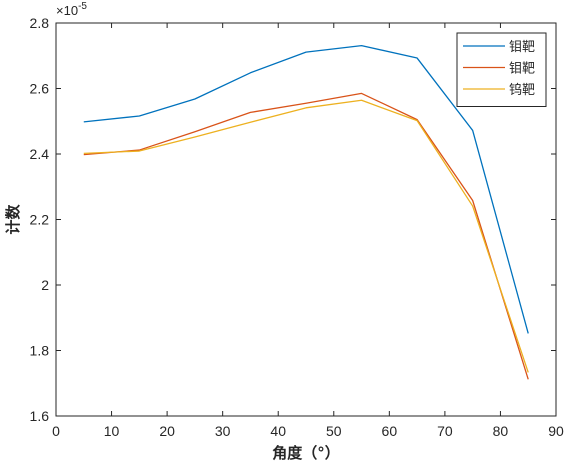  I want to click on y-exponent-base: ×10, so click(67, 10).